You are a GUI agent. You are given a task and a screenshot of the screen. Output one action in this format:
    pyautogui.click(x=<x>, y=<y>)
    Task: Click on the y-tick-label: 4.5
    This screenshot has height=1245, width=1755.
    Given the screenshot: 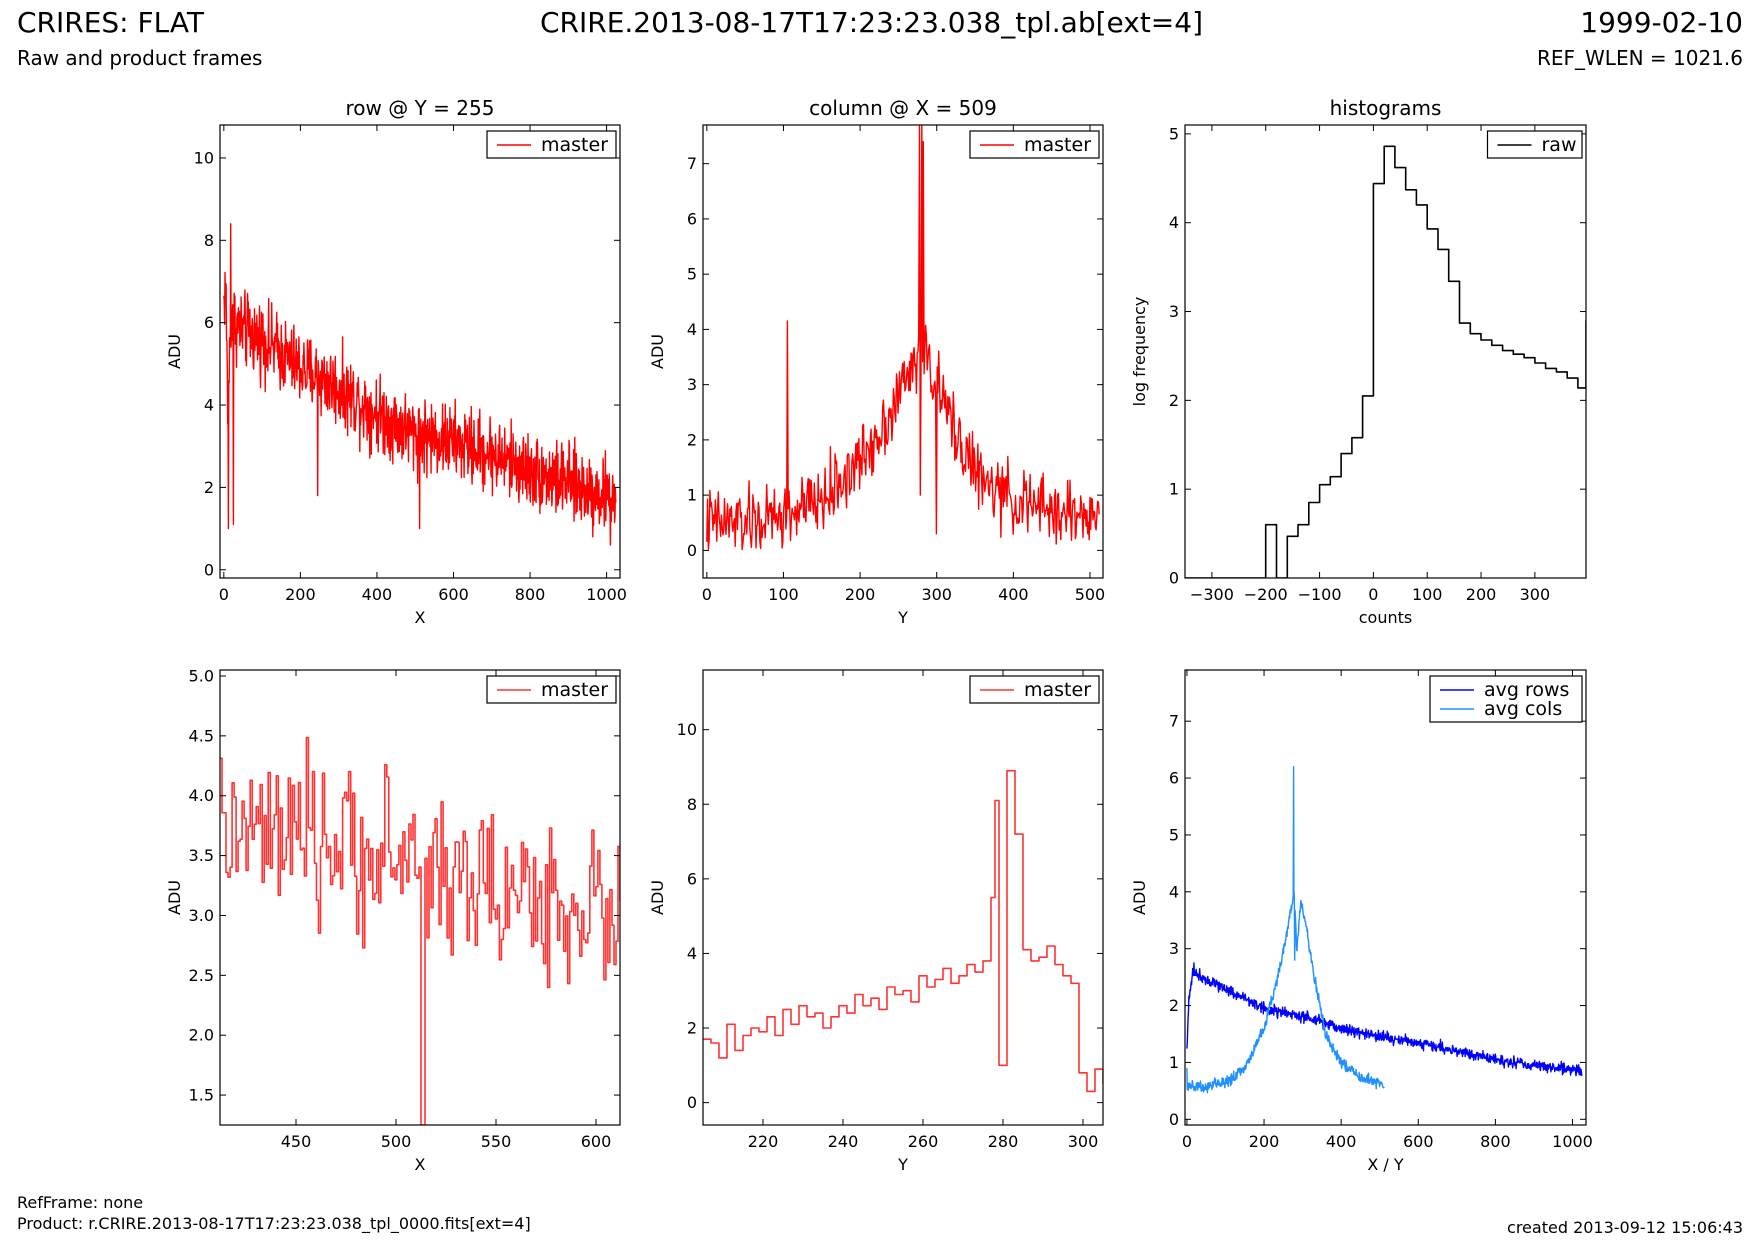 What is the action you would take?
    pyautogui.click(x=201, y=735)
    